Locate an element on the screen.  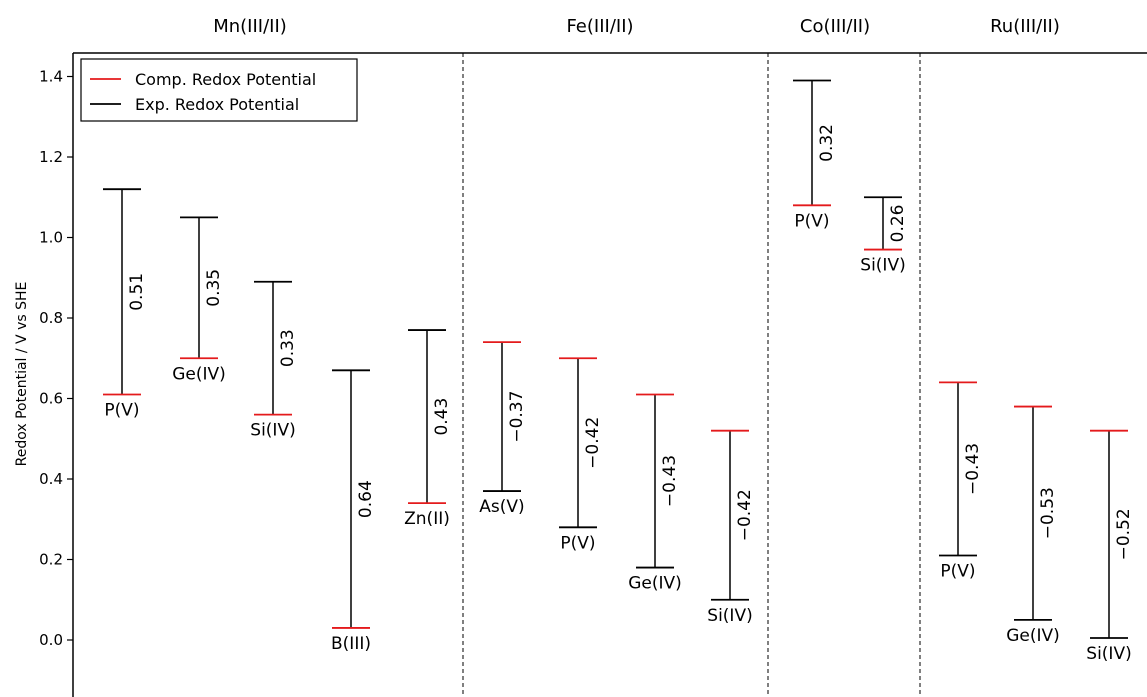
y-tick-label: 1.4 is located at coordinates (51, 77).